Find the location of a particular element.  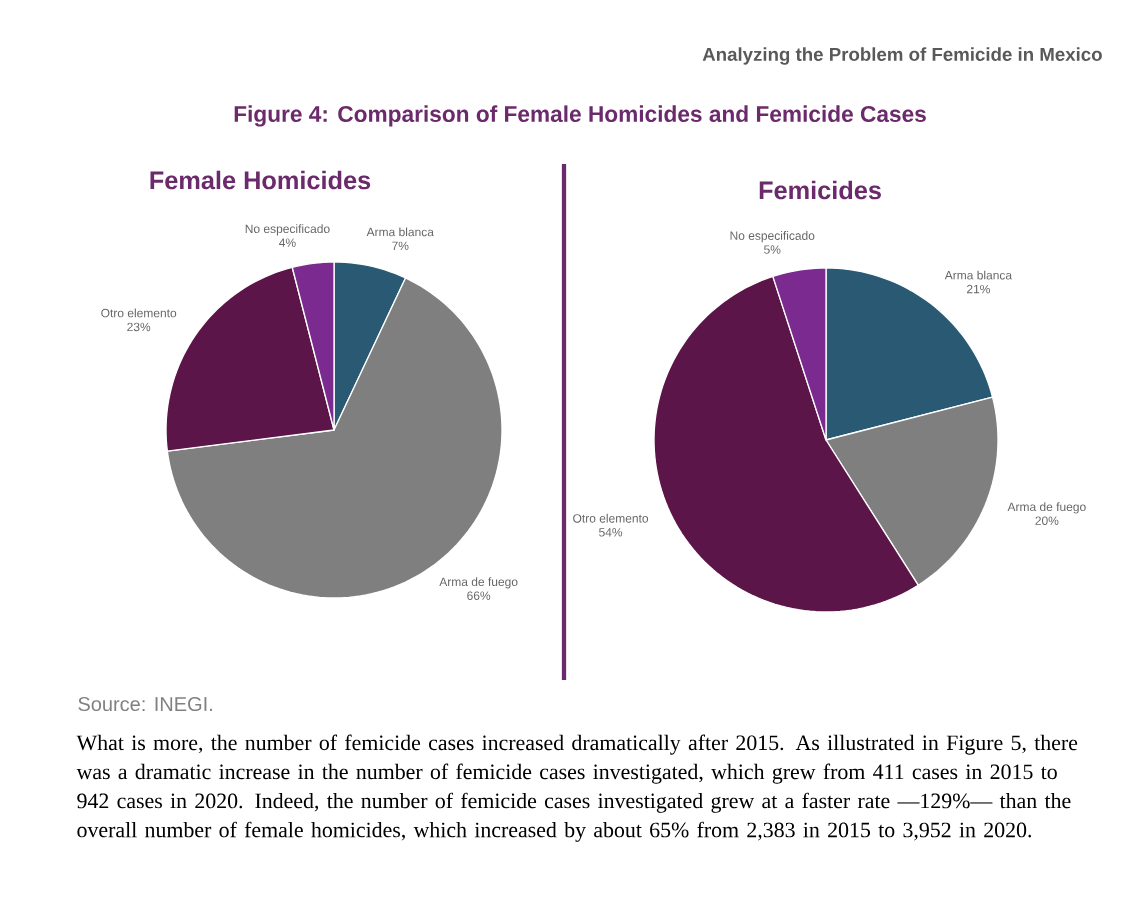

text: Analyzing the Problem of Femicide in Mexico is located at coordinates (902, 56).